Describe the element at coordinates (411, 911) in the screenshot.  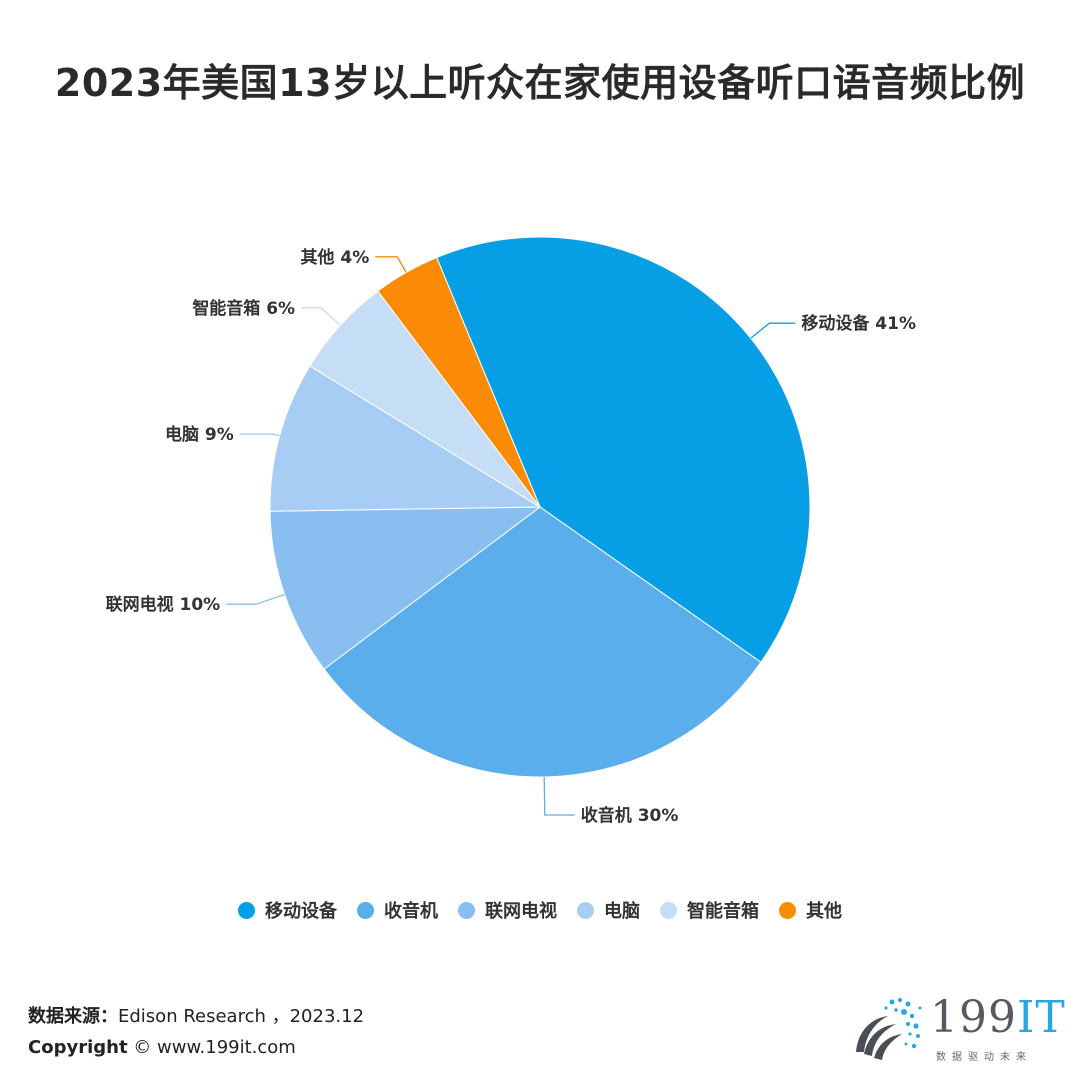
I see `legend-label: 收音机` at that location.